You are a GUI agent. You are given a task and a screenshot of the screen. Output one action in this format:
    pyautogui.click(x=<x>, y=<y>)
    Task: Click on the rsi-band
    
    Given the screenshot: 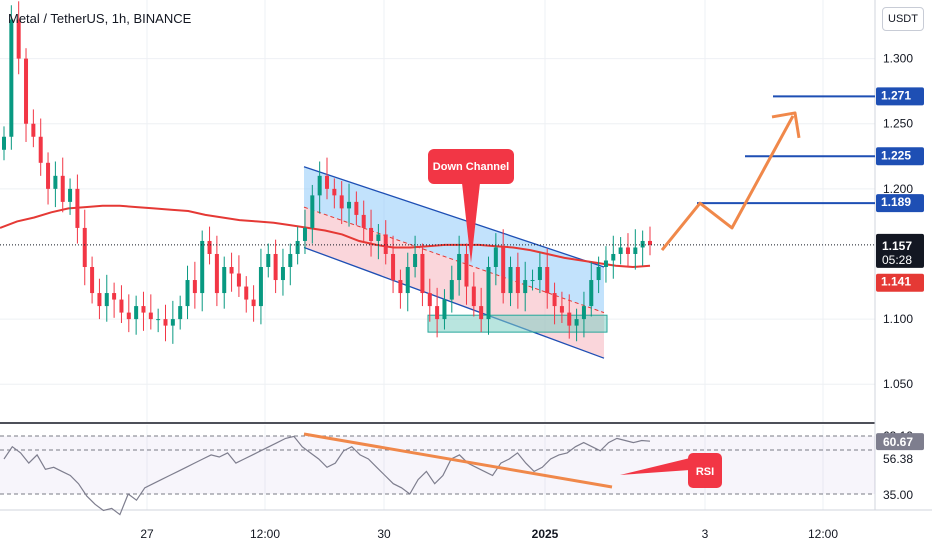 What is the action you would take?
    pyautogui.click(x=437, y=465)
    